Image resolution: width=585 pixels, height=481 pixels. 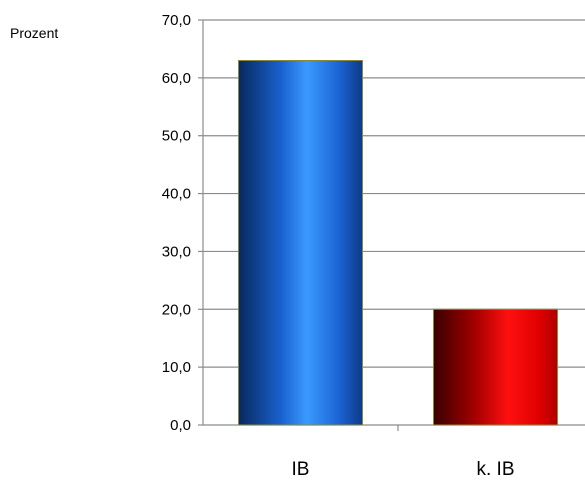 What do you see at coordinates (176, 251) in the screenshot?
I see `y-tick-label: 30,0` at bounding box center [176, 251].